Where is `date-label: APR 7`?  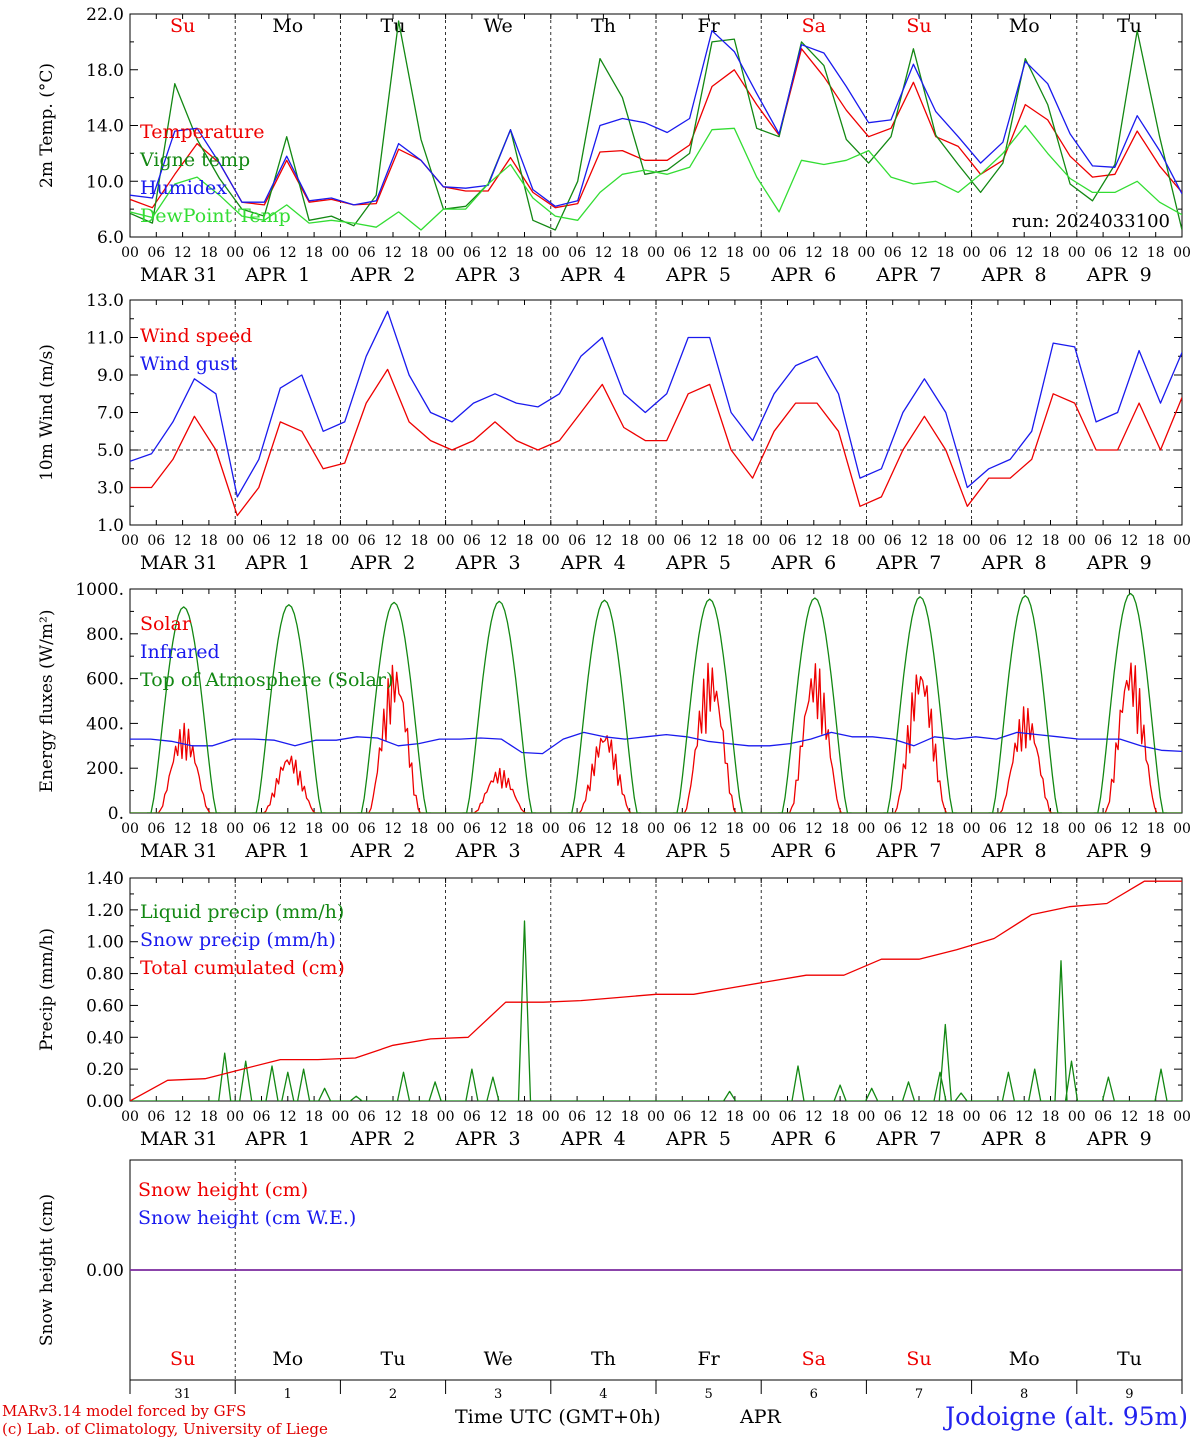
date-label: APR 7 is located at coordinates (908, 1139).